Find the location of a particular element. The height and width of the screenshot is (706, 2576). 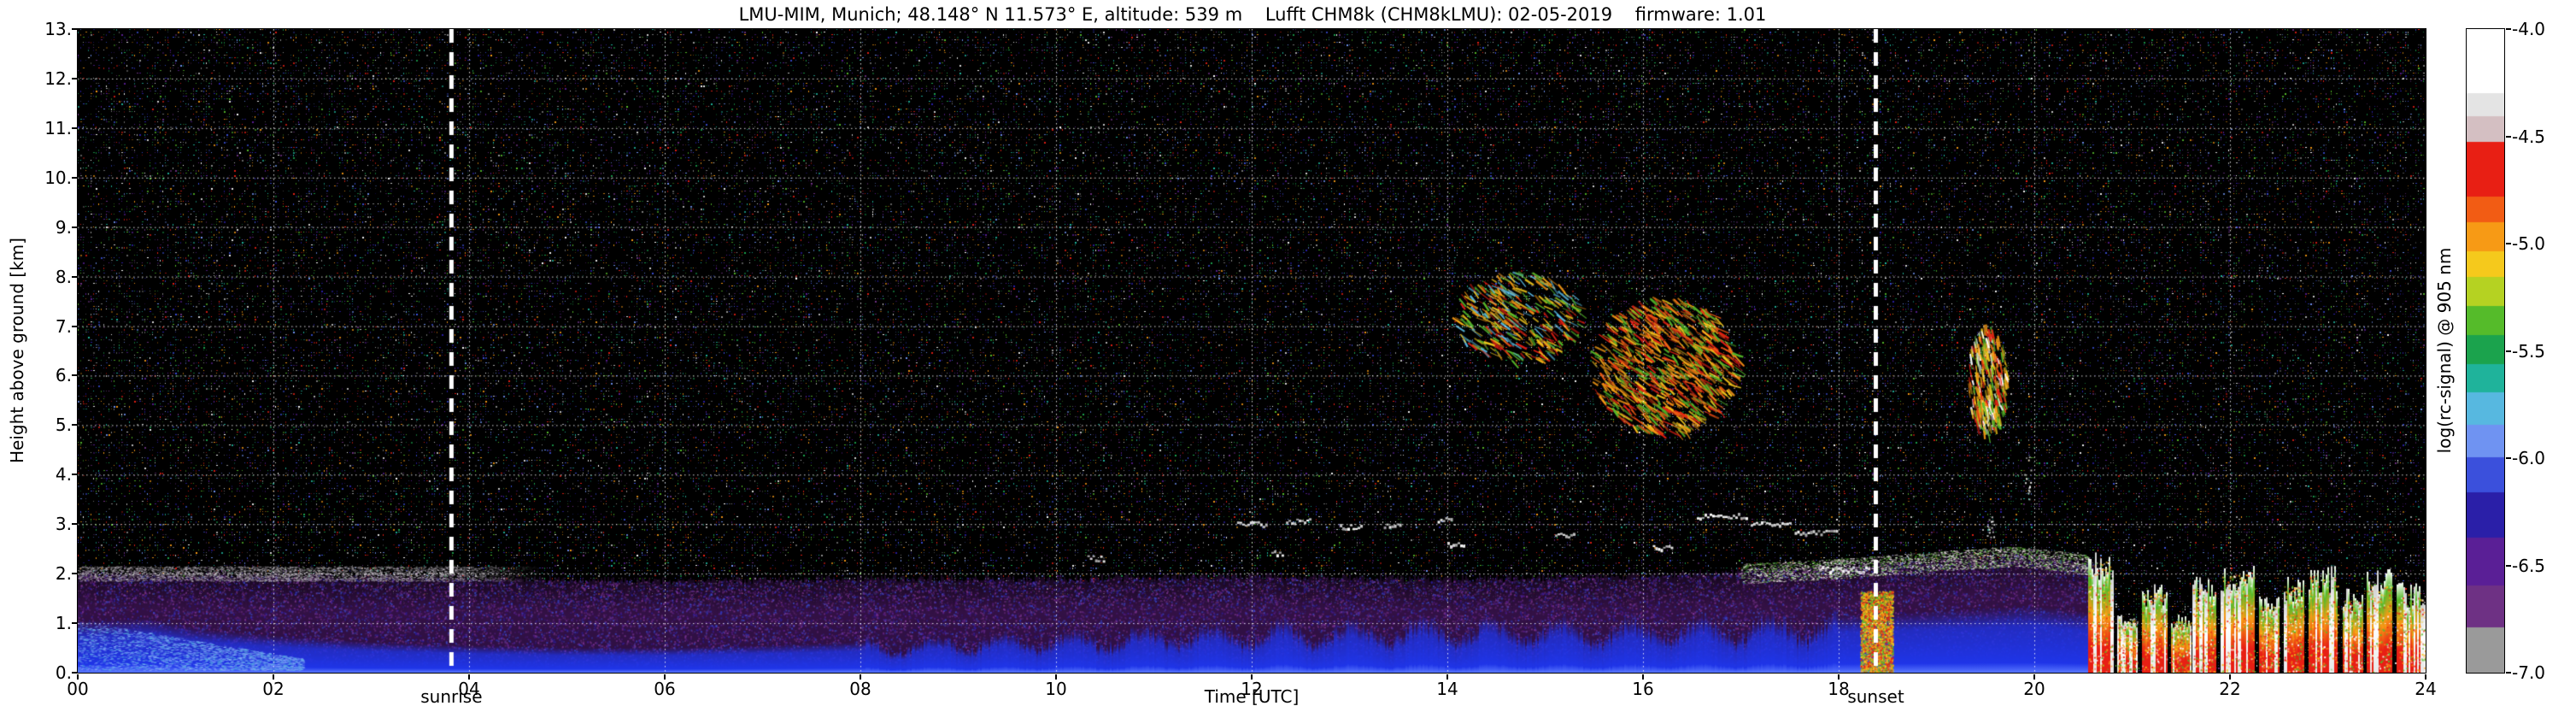

sunset-label: sunset is located at coordinates (1875, 696).